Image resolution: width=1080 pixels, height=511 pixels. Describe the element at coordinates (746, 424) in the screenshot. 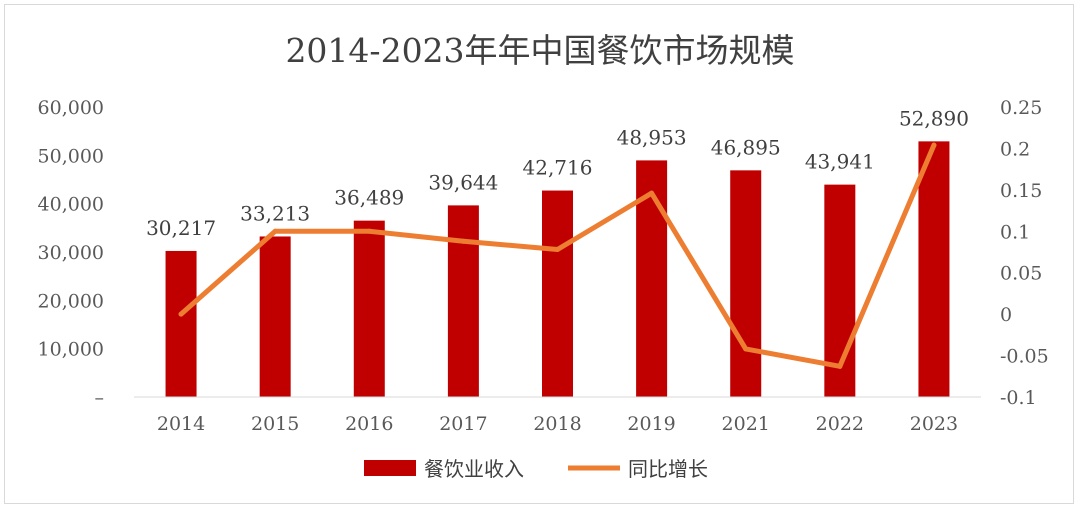

I see `x-tick-label: 2021` at that location.